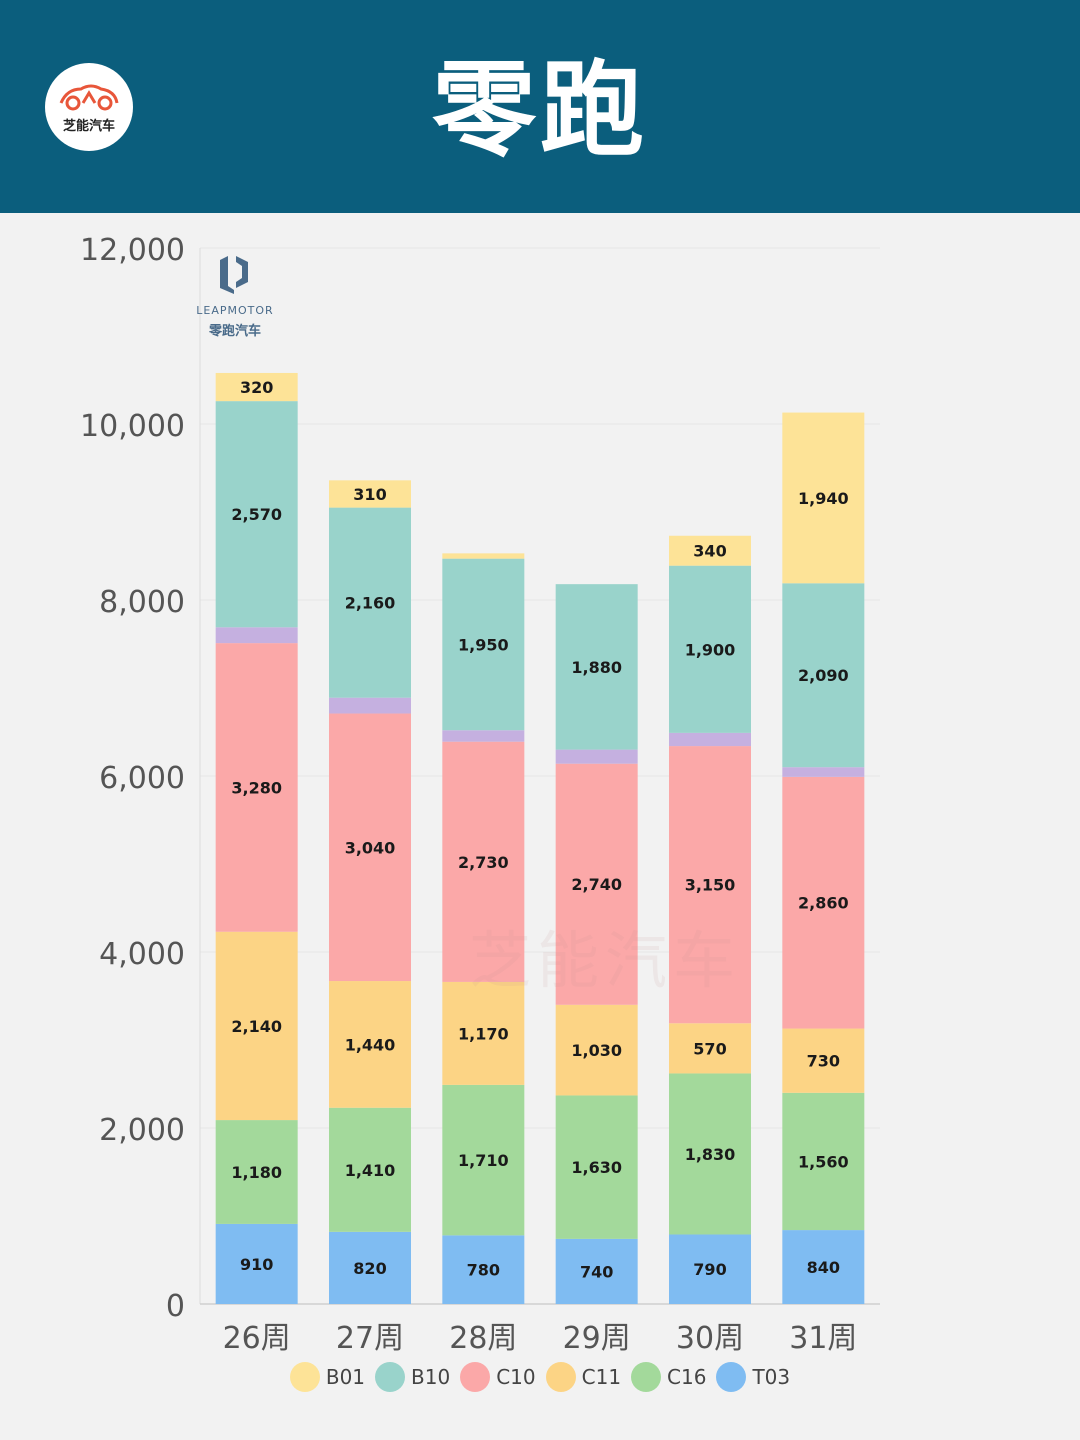 Image resolution: width=1080 pixels, height=1440 pixels. I want to click on y-tick-label: 10,000, so click(132, 426).